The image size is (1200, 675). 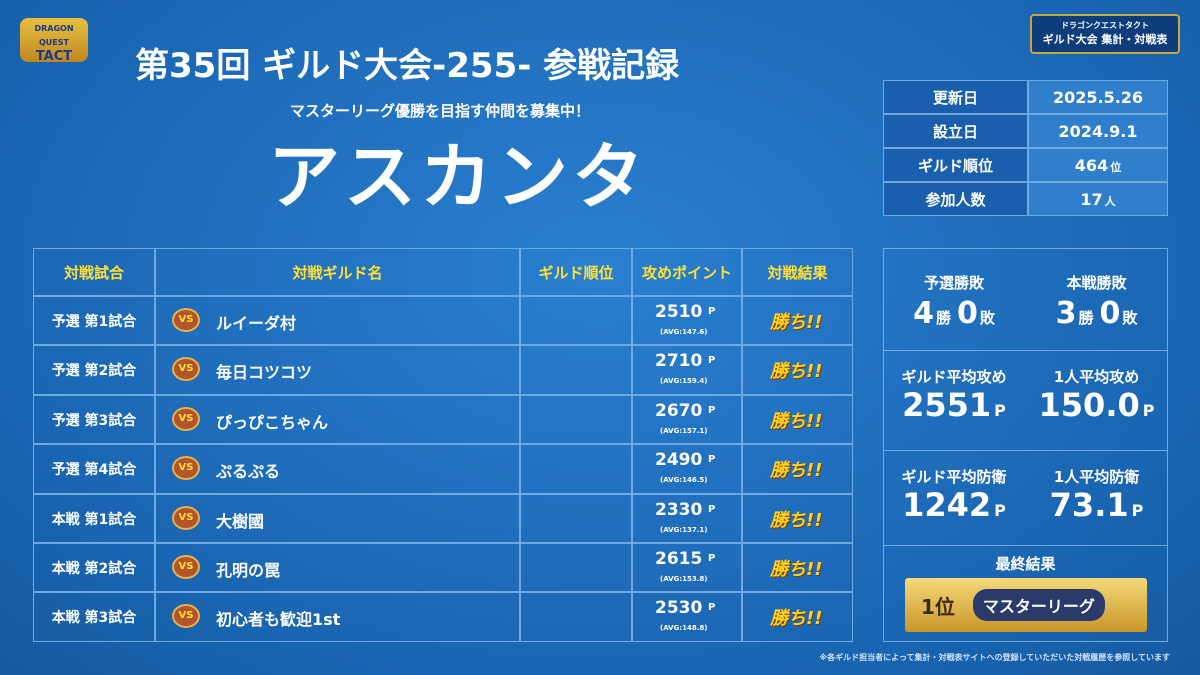 I want to click on stat-value: 2551 P, so click(x=954, y=405).